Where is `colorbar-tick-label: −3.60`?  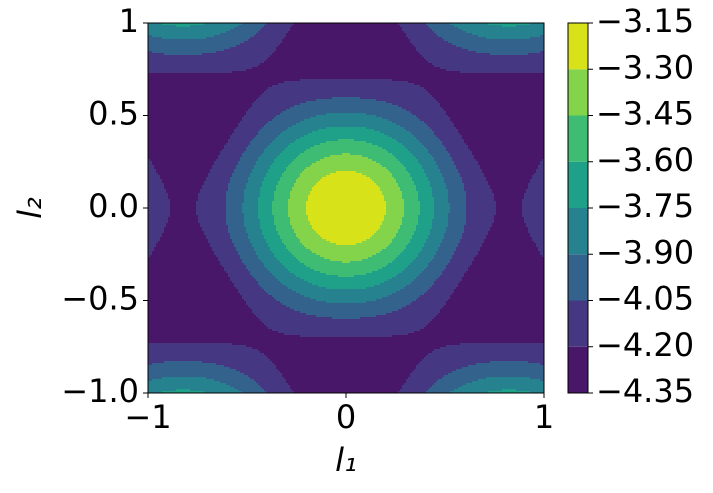
colorbar-tick-label: −3.60 is located at coordinates (645, 160).